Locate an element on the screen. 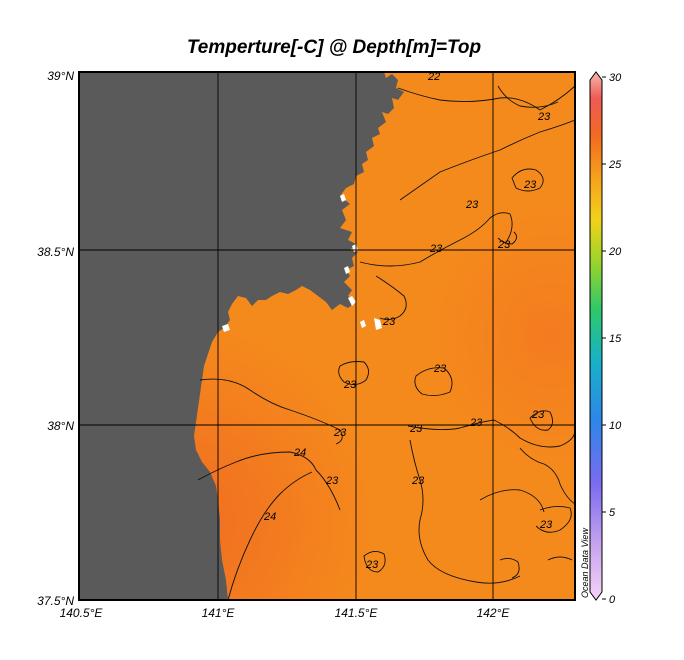  lat-label: 39°N is located at coordinates (60, 76).